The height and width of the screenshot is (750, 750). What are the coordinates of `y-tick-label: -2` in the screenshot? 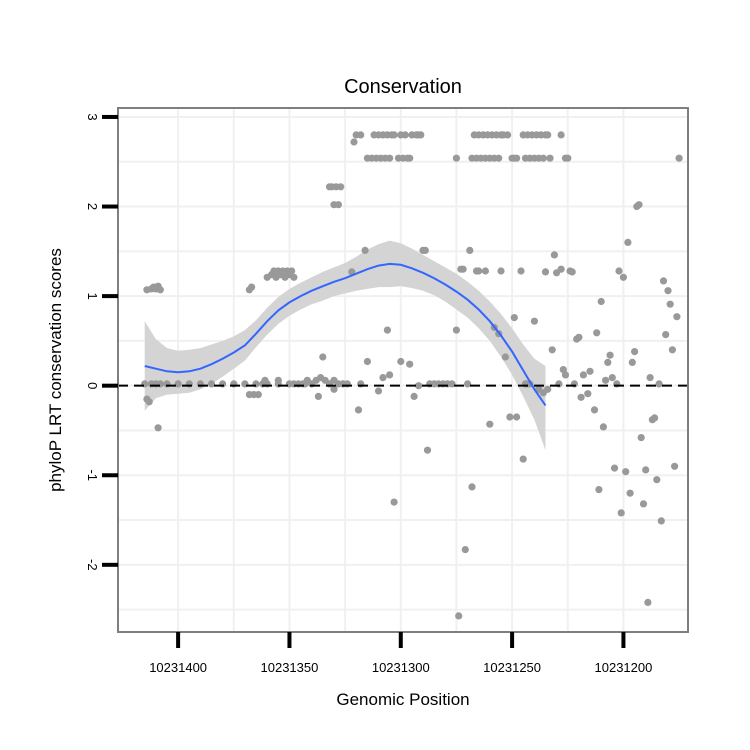 It's located at (92, 565).